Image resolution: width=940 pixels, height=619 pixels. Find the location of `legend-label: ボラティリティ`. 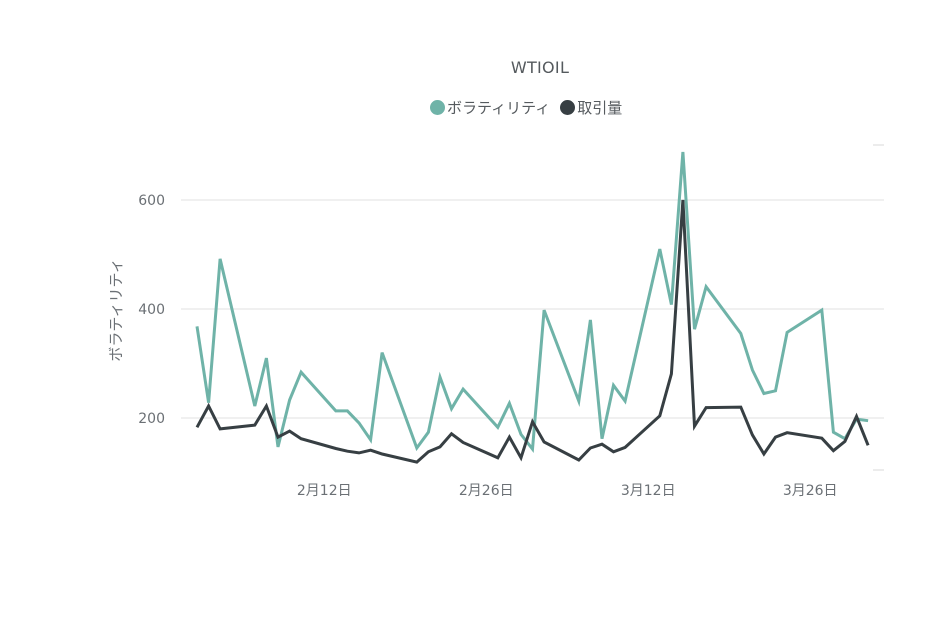

legend-label: ボラティリティ is located at coordinates (499, 108).